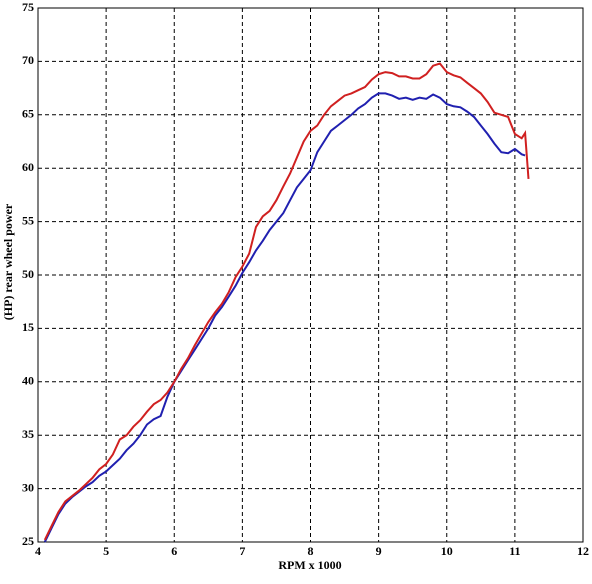  I want to click on x-tick-label: 5, so click(106, 551).